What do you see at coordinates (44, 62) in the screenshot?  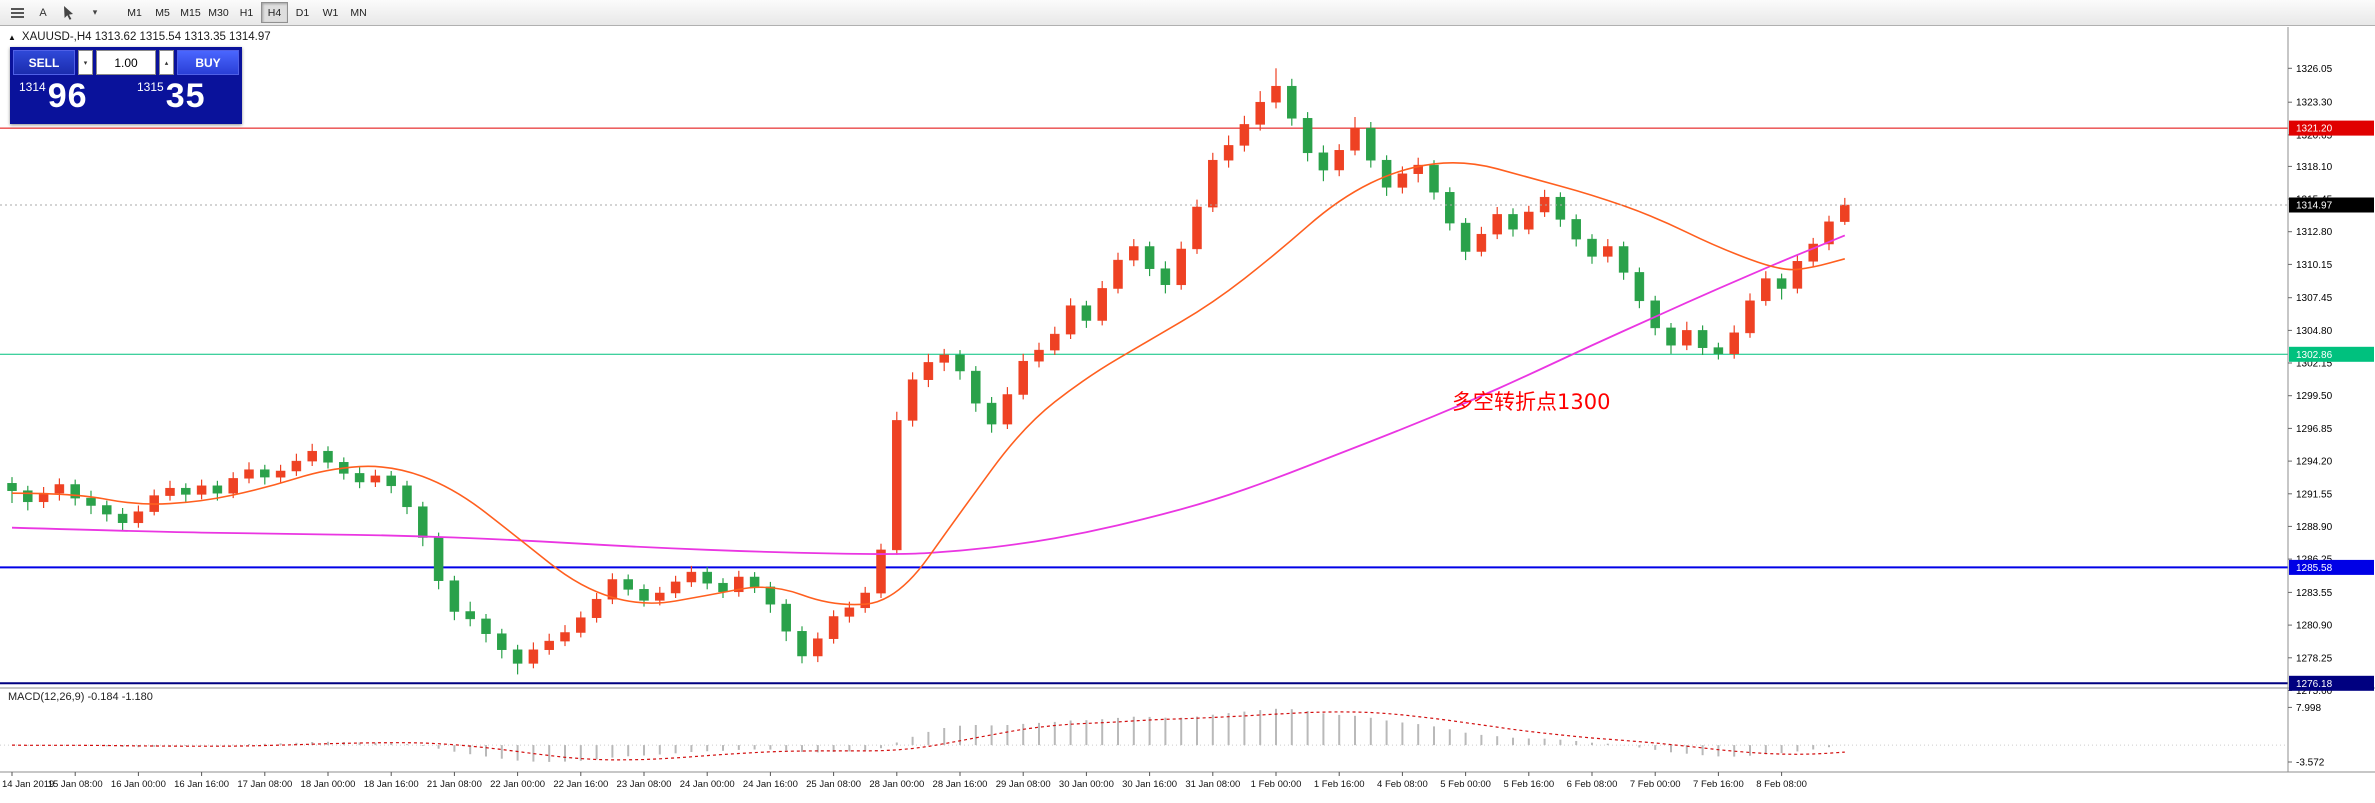 I see `sell-button: SELL` at bounding box center [44, 62].